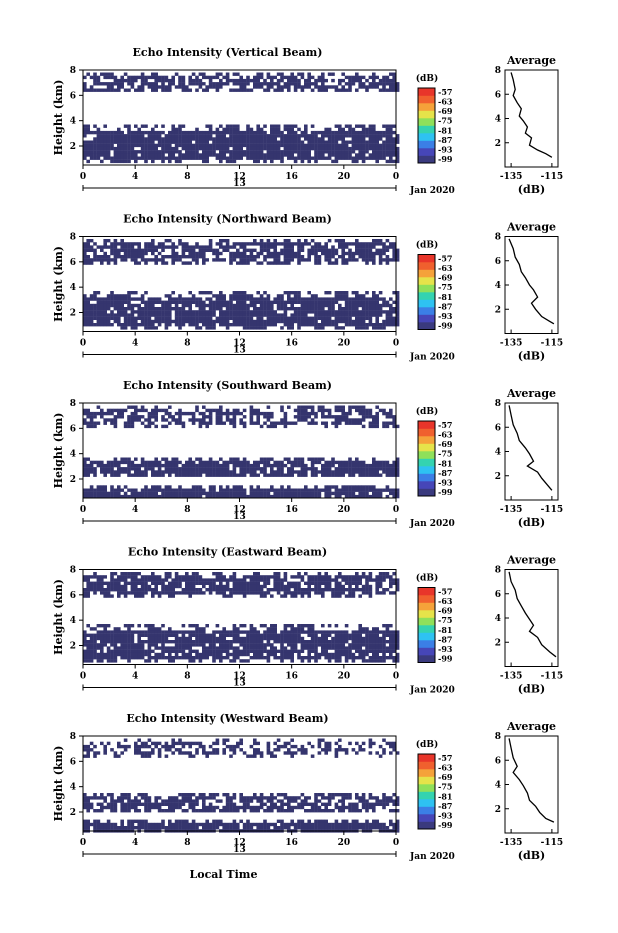 Image resolution: width=618 pixels, height=933 pixels. Describe the element at coordinates (426, 455) in the screenshot. I see `colorbar-segment` at that location.